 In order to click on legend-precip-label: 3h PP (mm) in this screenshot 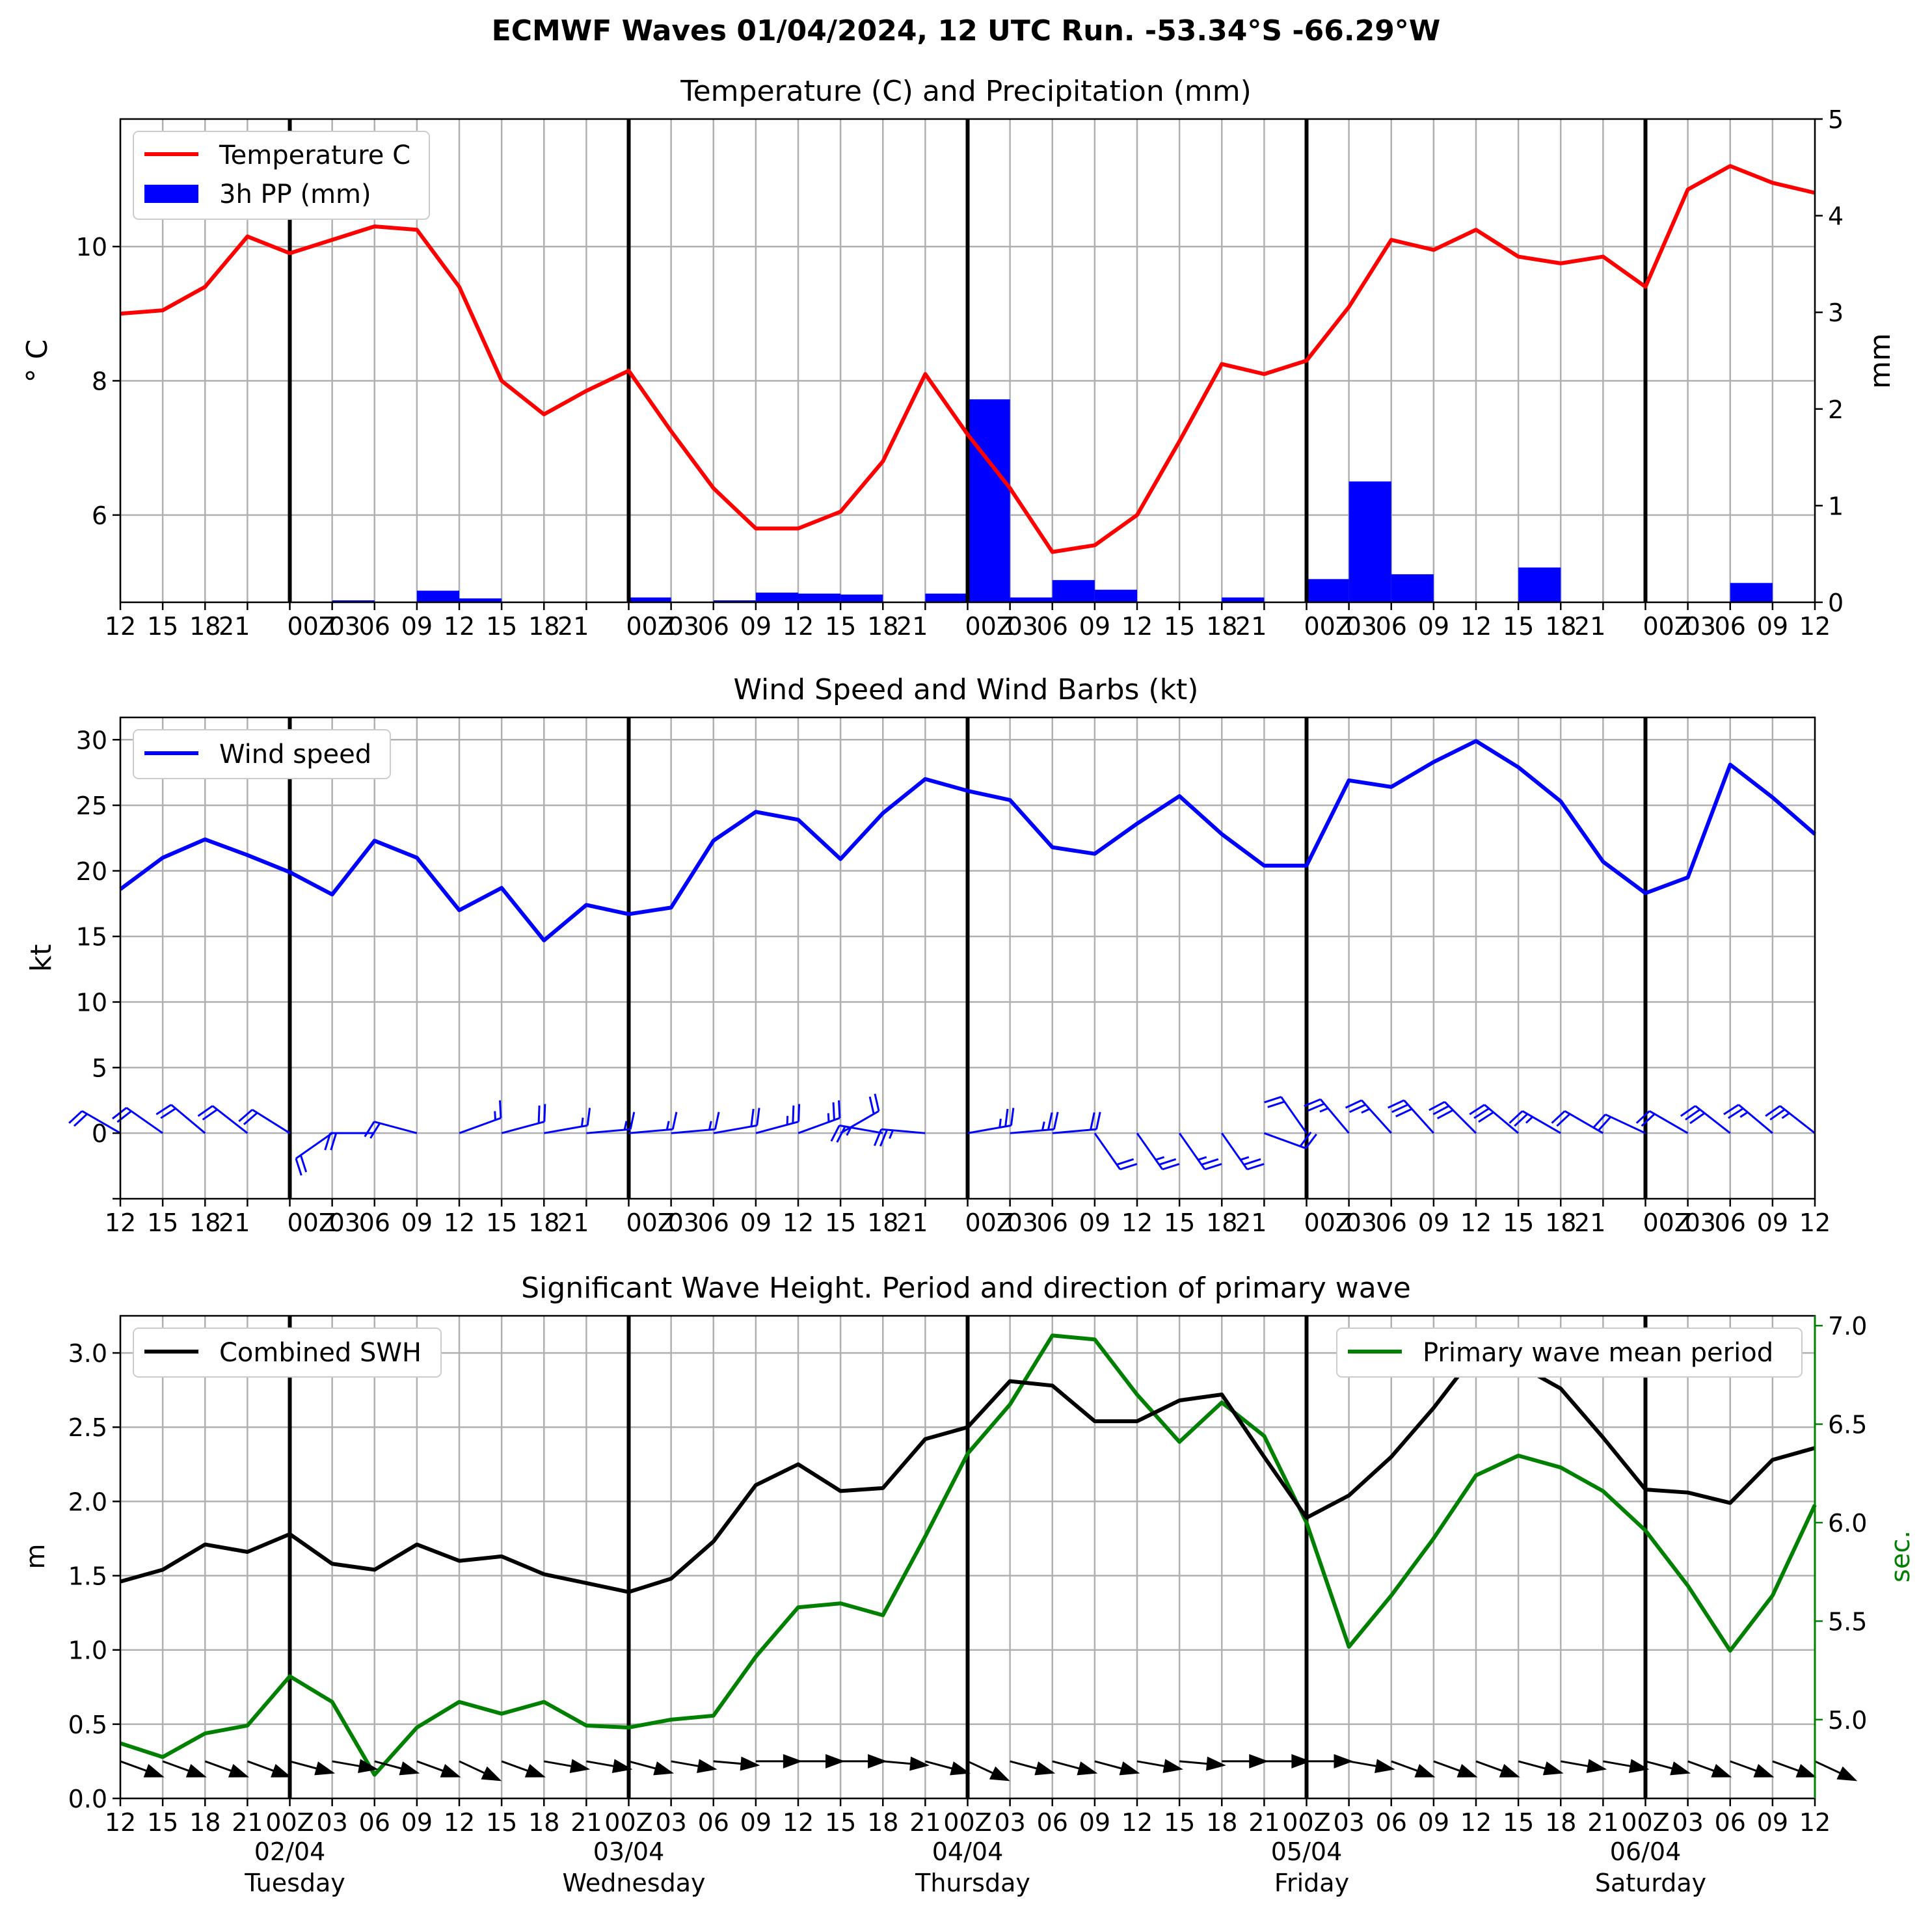, I will do `click(295, 194)`.